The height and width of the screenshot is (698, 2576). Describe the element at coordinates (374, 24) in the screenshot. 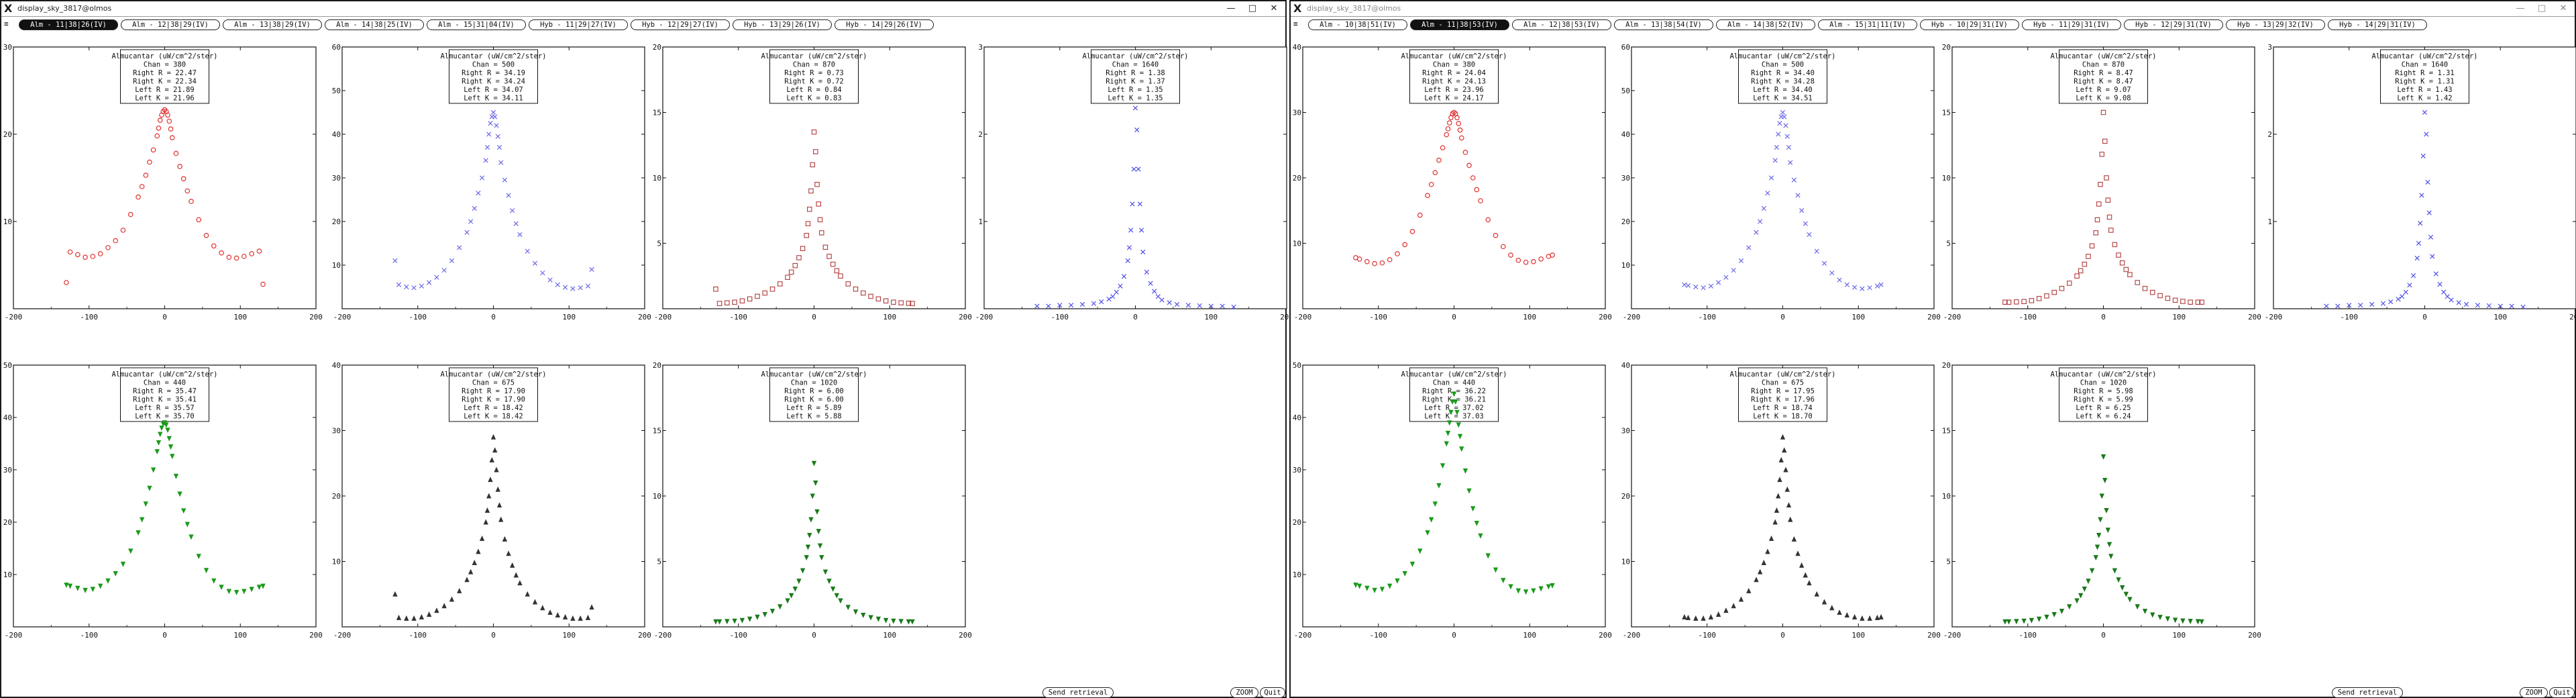

I see `tab-4: Alm - 14|38|25(IV)` at that location.